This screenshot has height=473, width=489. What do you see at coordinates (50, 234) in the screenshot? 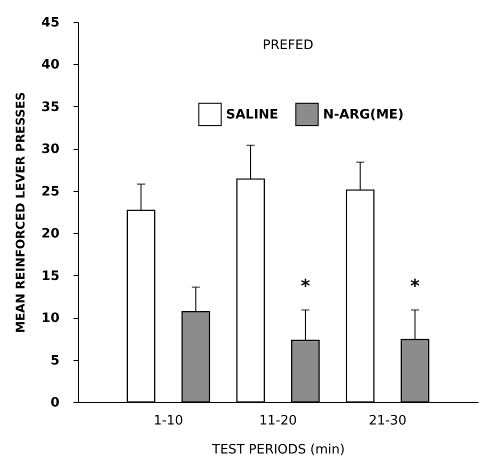
I see `y-tick-label: 20` at bounding box center [50, 234].